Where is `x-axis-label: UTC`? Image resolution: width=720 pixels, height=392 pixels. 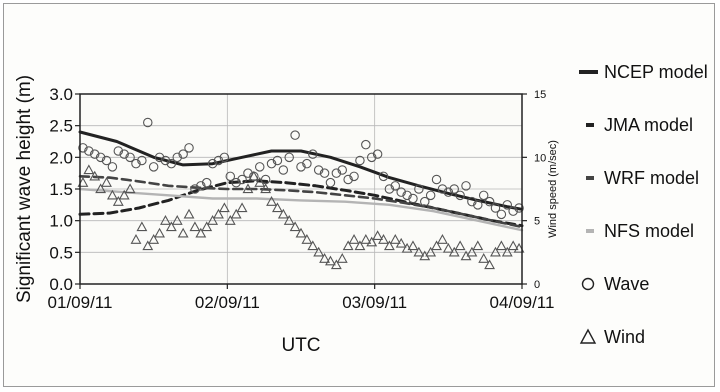 x-axis-label: UTC is located at coordinates (300, 345).